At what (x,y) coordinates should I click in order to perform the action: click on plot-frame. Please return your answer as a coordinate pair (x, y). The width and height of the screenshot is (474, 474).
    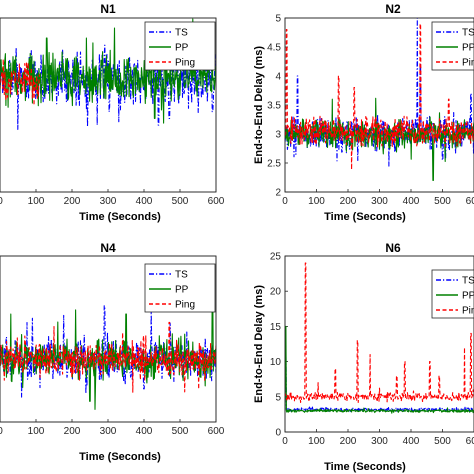
    Looking at the image, I should click on (379, 105).